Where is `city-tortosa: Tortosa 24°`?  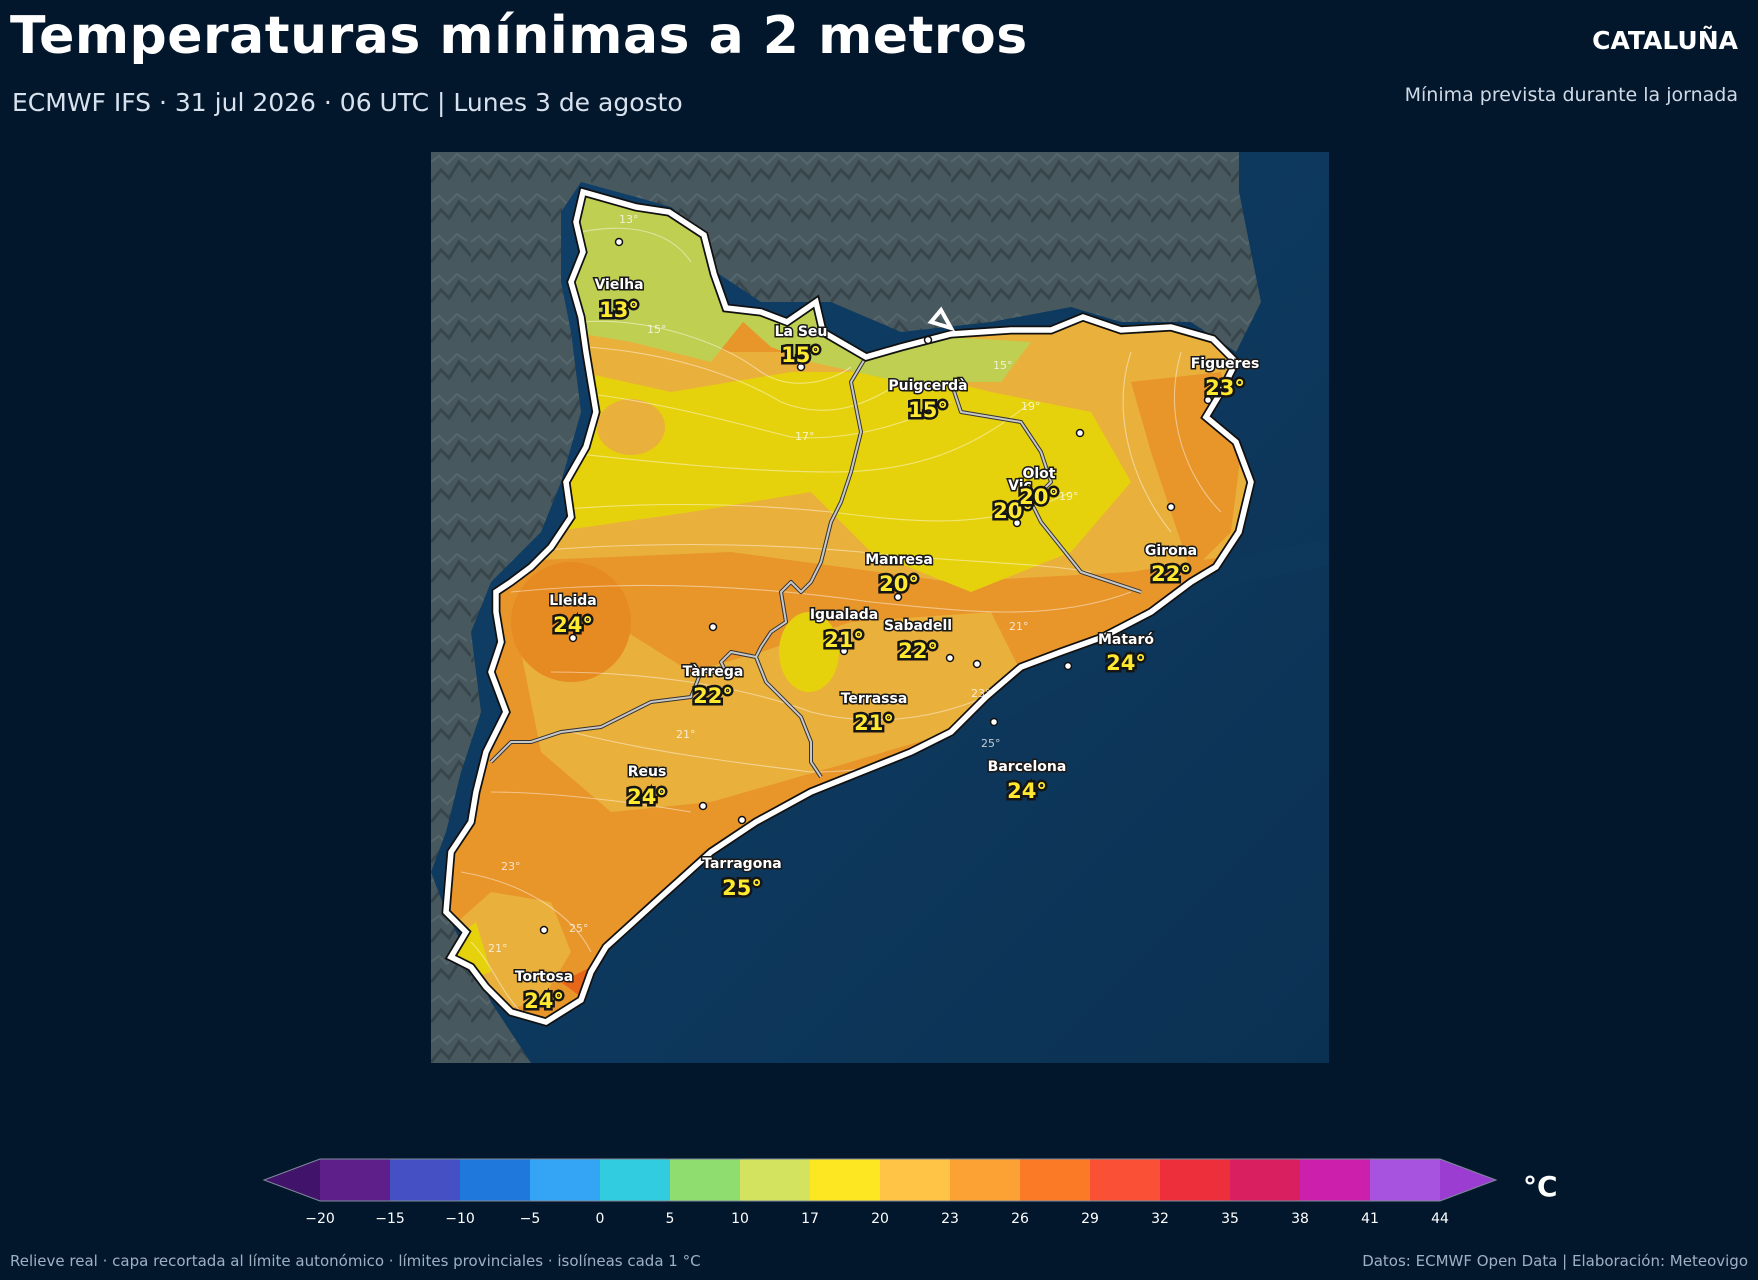
city-tortosa: Tortosa 24° is located at coordinates (543, 992).